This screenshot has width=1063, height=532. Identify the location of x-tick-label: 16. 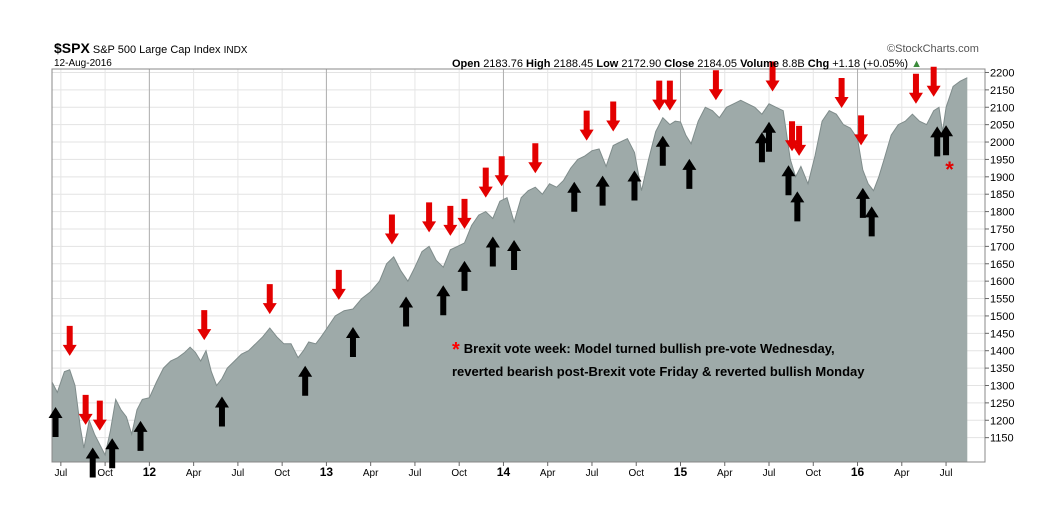
(858, 472).